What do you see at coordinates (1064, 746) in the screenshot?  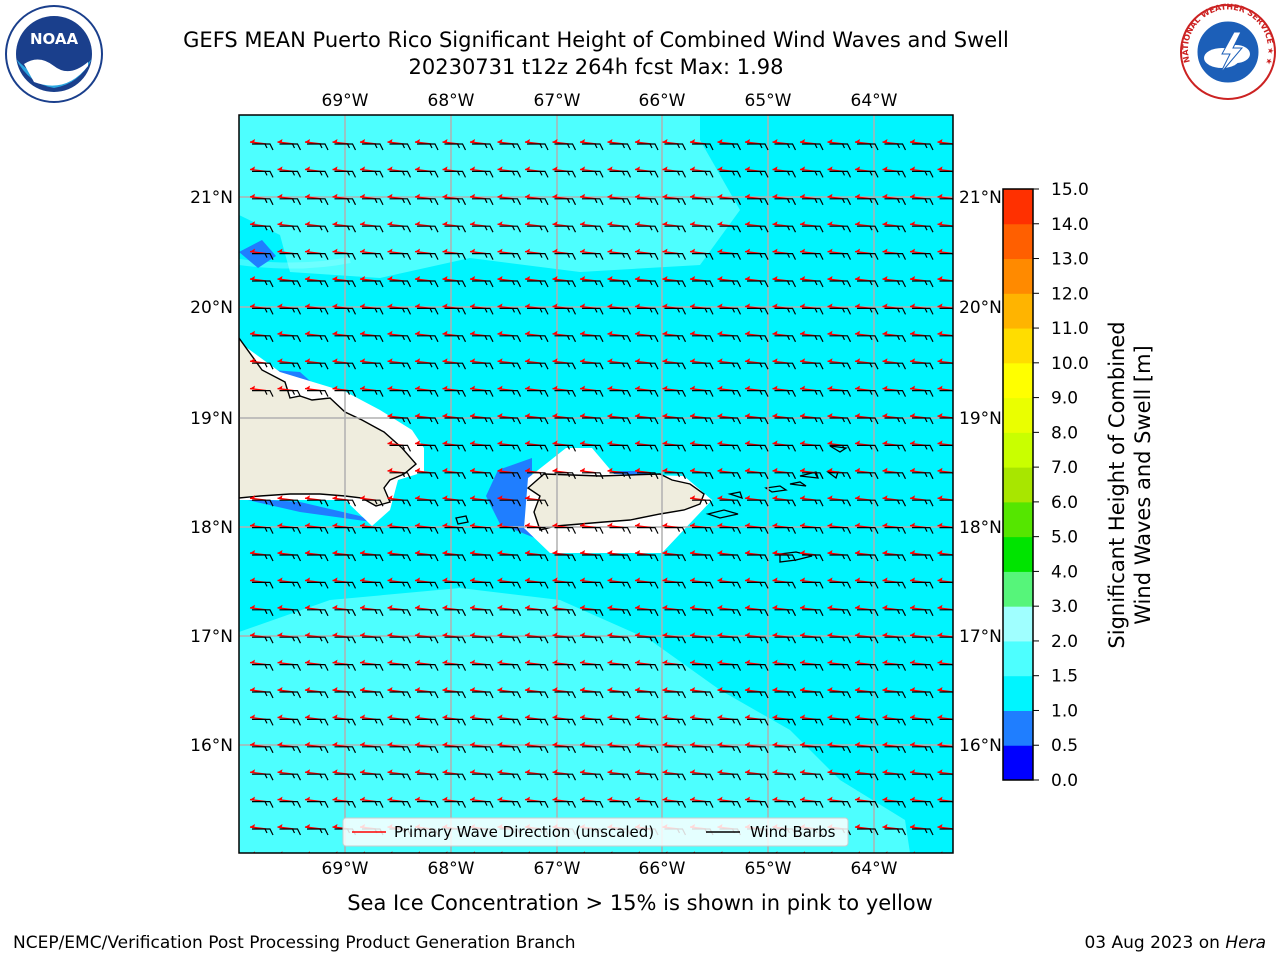 I see `colorbar-tick-label: 0.5` at bounding box center [1064, 746].